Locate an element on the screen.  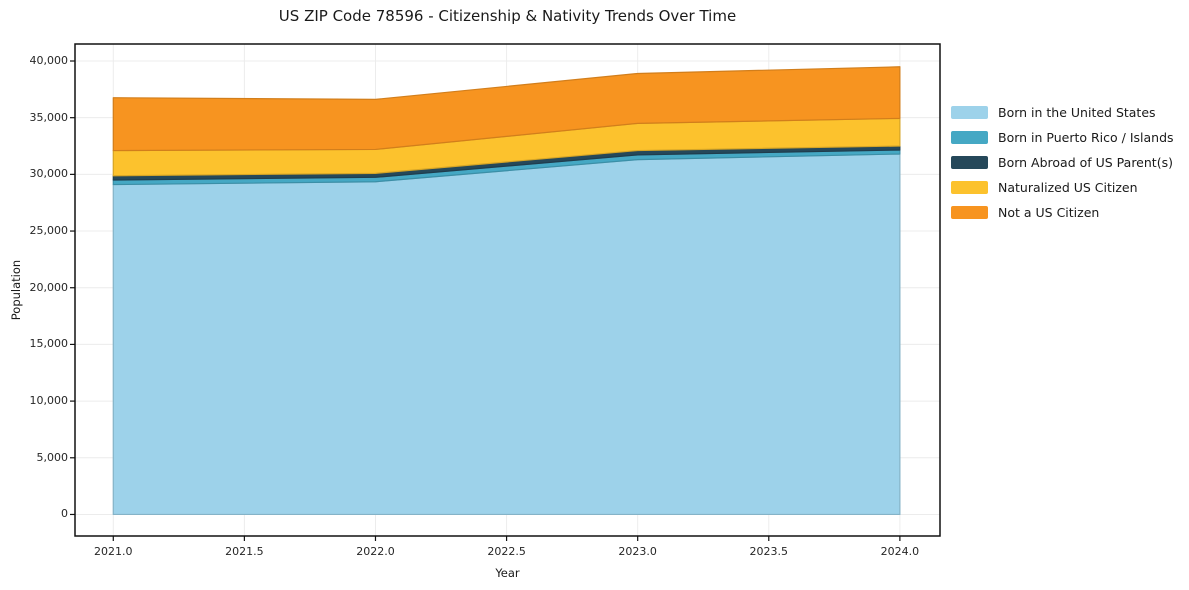
y-tick-label: 25,000 is located at coordinates (49, 231).